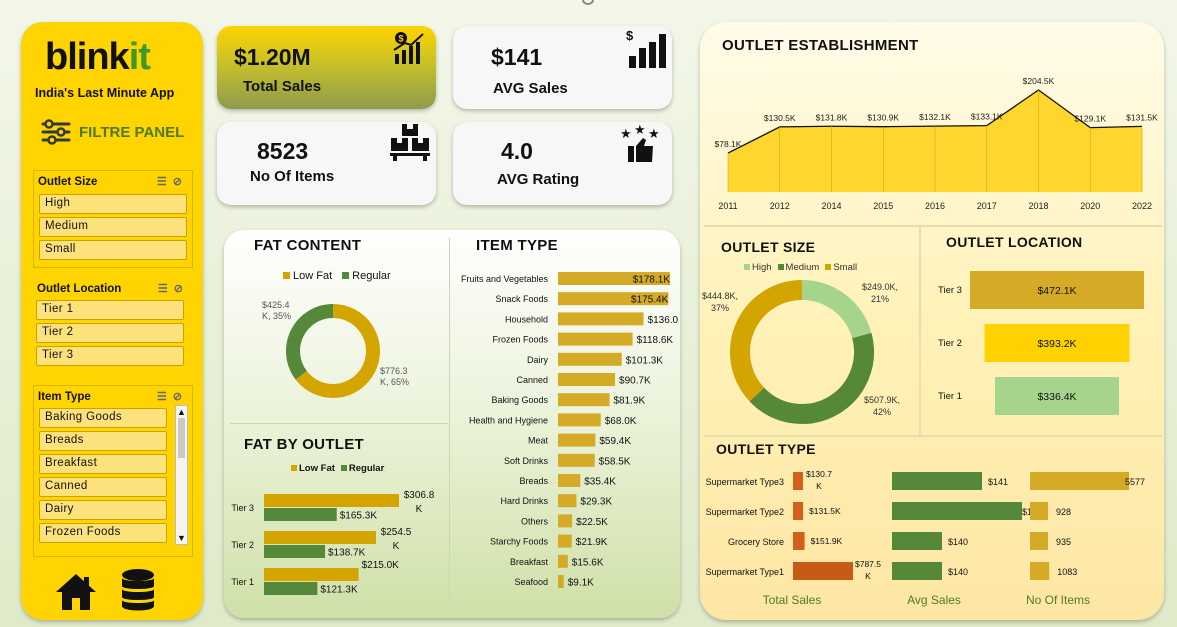 This screenshot has width=1177, height=627. I want to click on slicer-item-small: Small, so click(113, 250).